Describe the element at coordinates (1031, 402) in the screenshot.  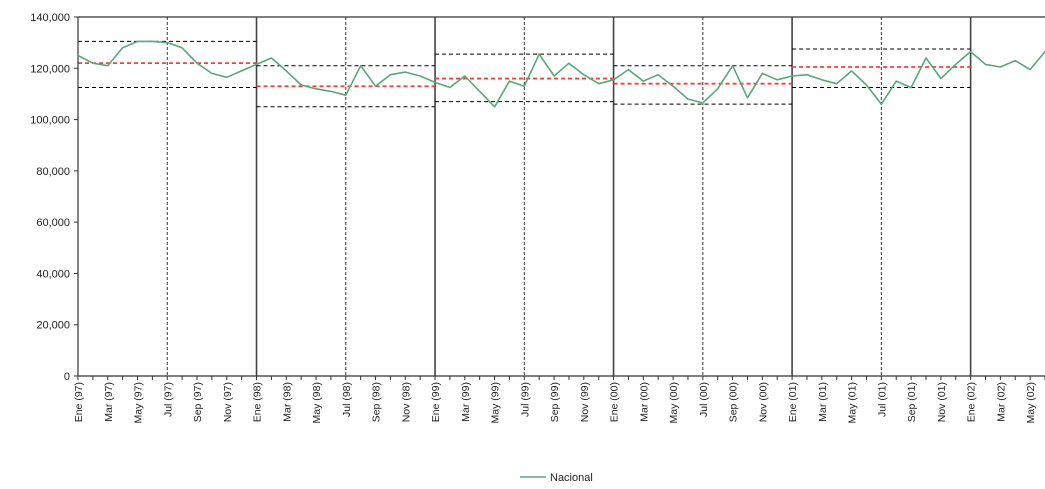
I see `x-tick-label: May (02)` at that location.